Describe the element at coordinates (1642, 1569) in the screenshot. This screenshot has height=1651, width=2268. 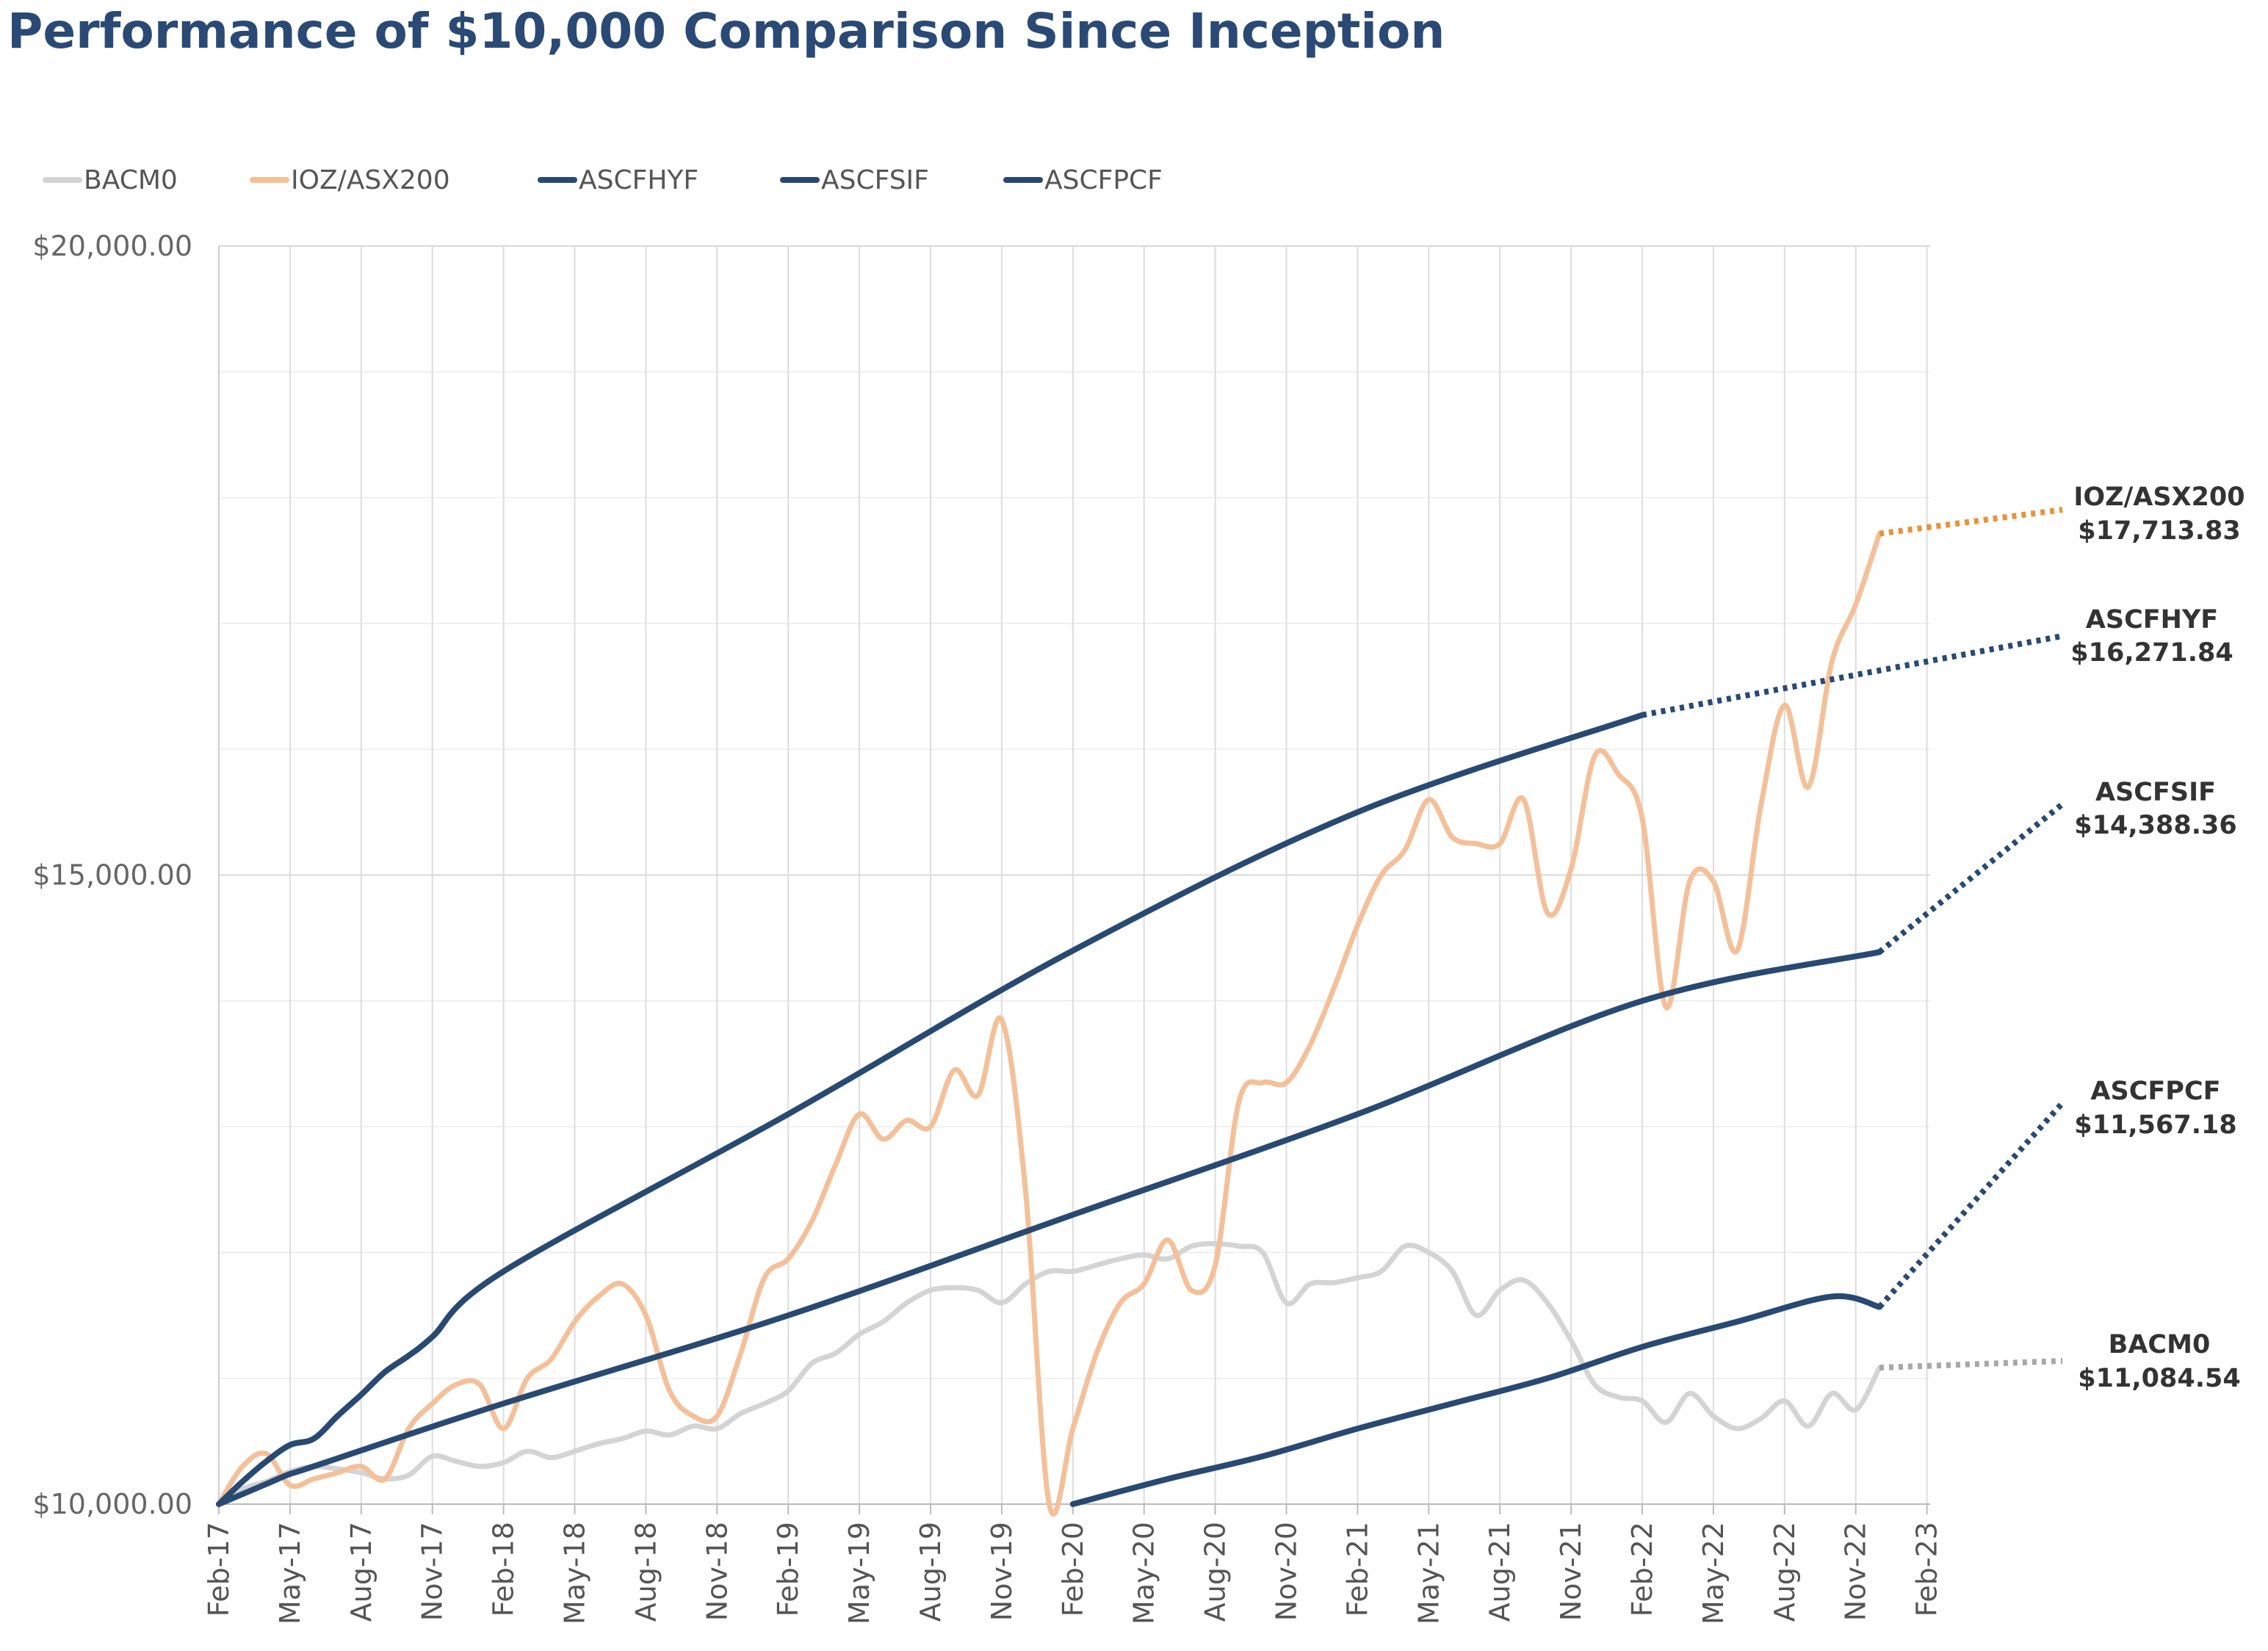
I see `x-tick-label: Feb-22` at that location.